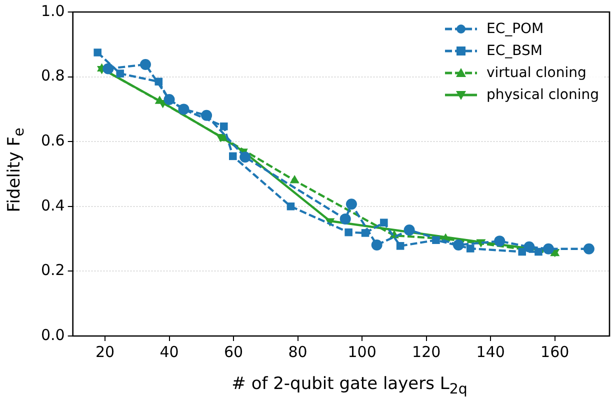 The width and height of the screenshot is (615, 403). I want to click on legend-label: EC_POM, so click(515, 29).